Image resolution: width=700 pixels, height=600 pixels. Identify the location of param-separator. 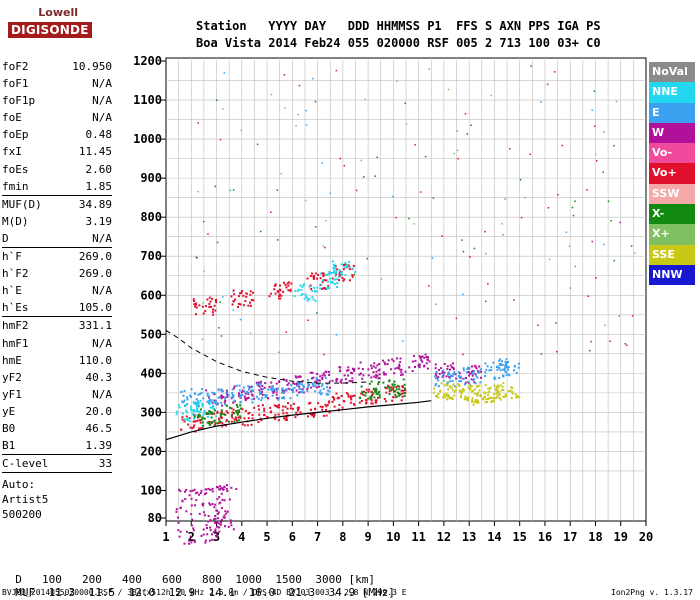
(57, 248).